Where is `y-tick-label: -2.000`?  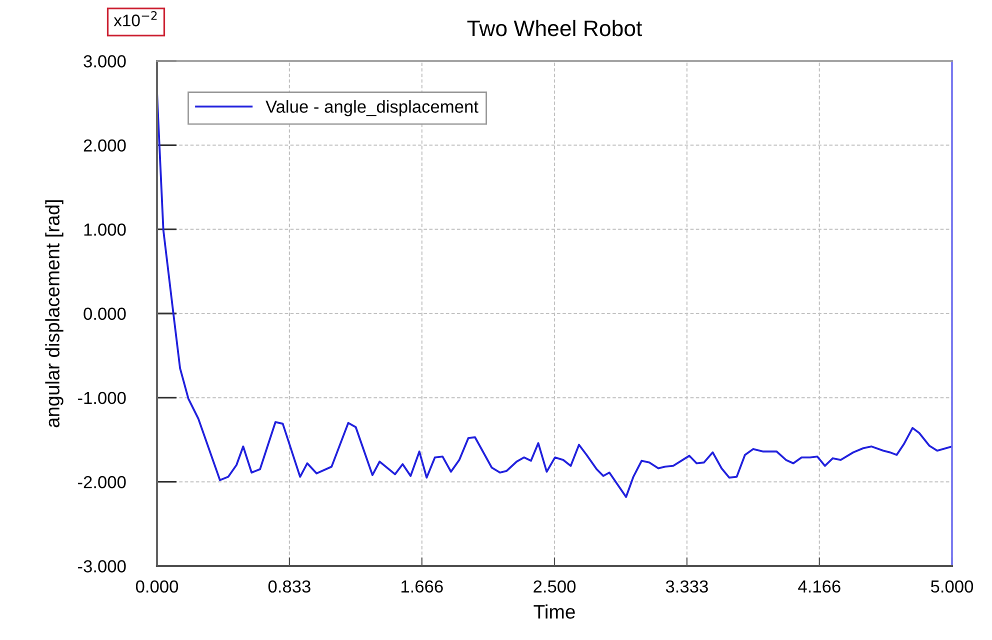
y-tick-label: -2.000 is located at coordinates (102, 482).